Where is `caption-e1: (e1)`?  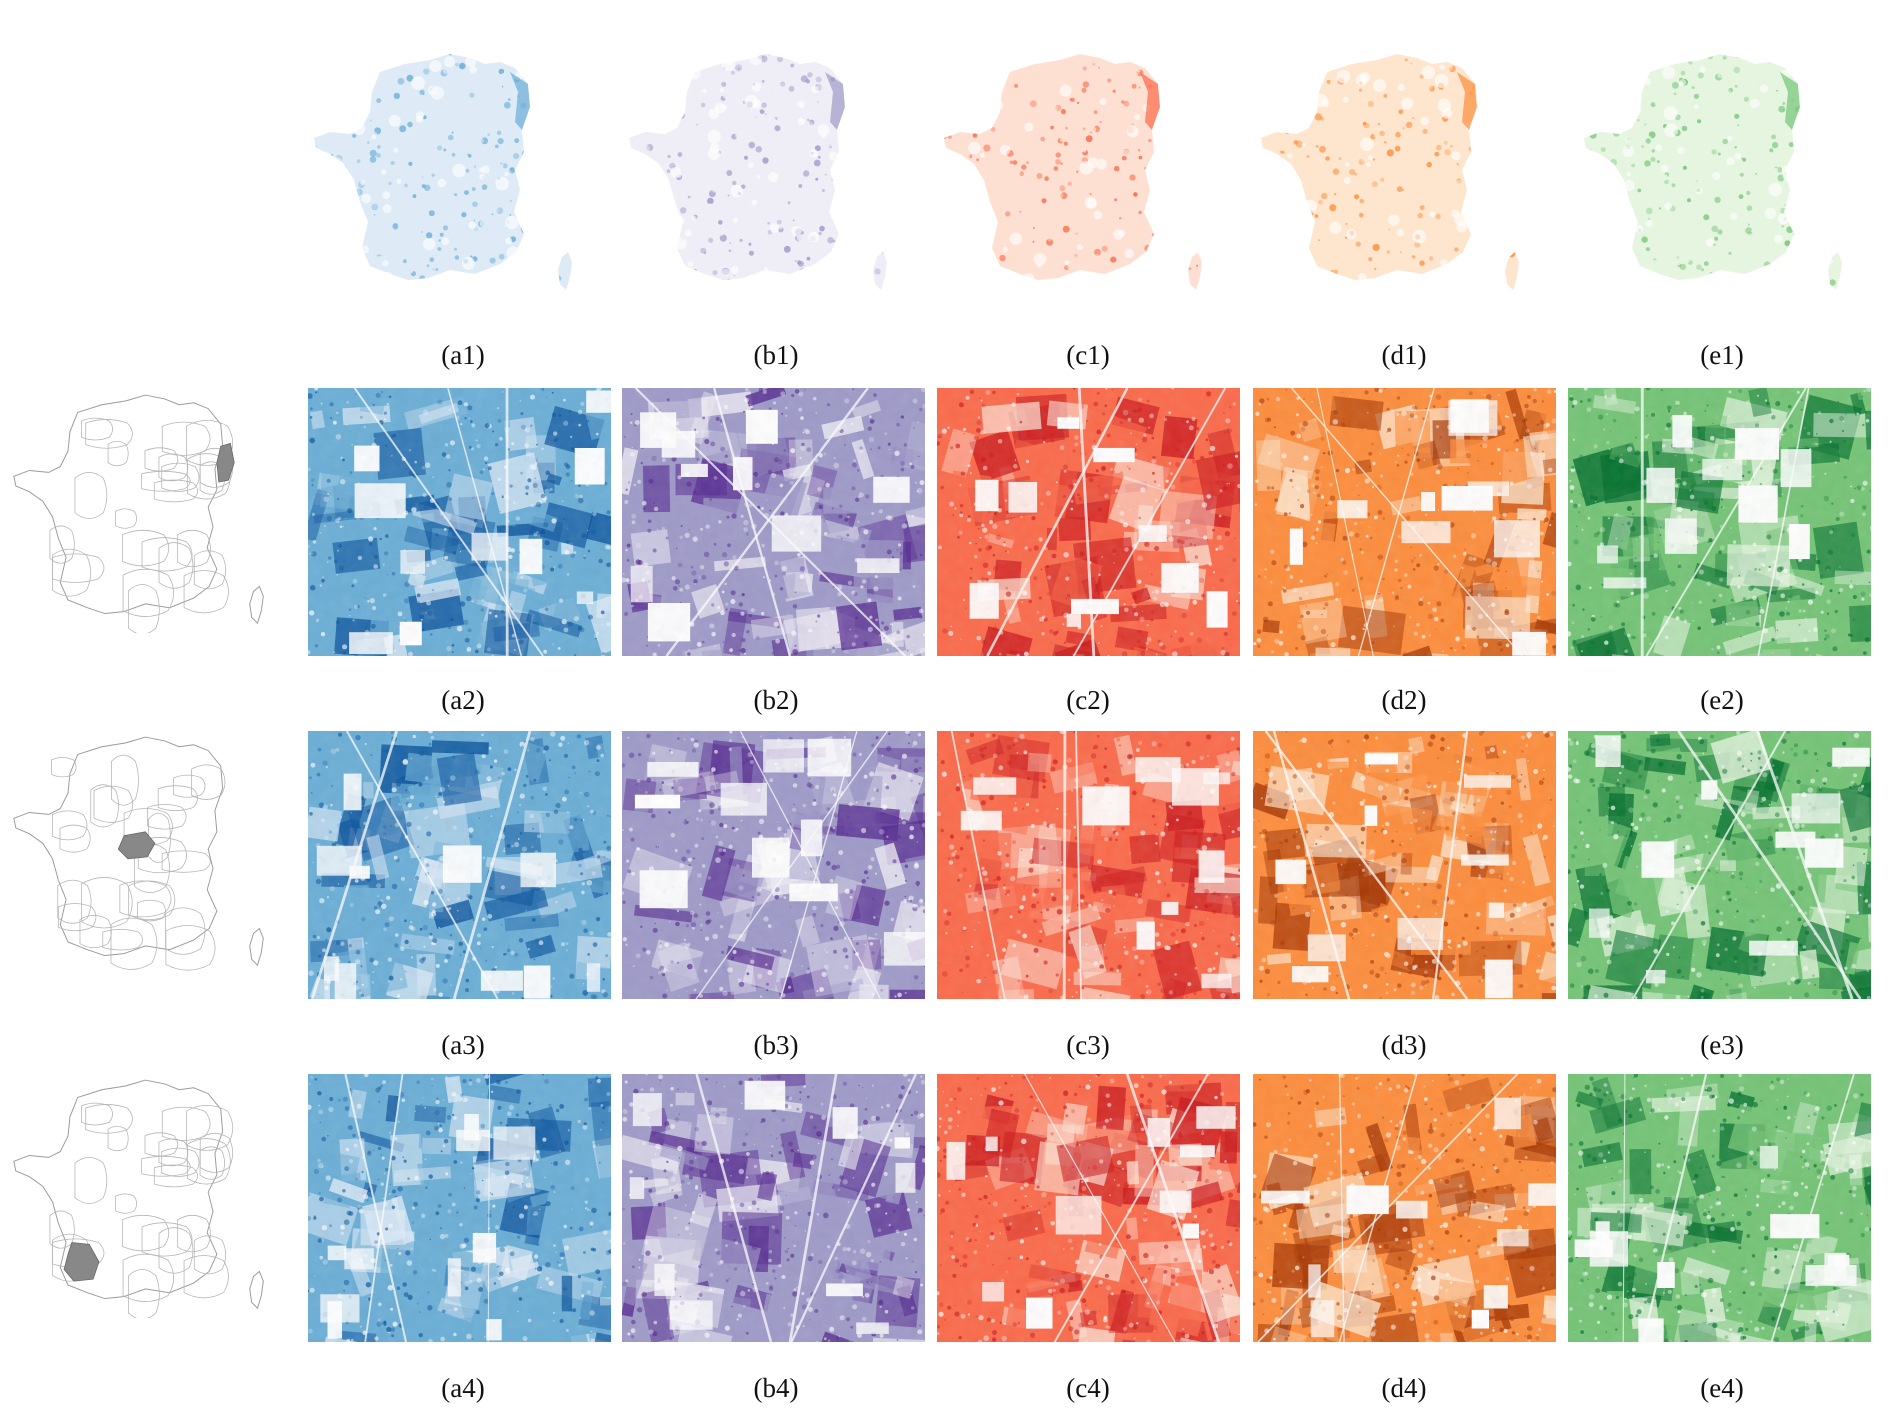
caption-e1: (e1) is located at coordinates (1722, 355).